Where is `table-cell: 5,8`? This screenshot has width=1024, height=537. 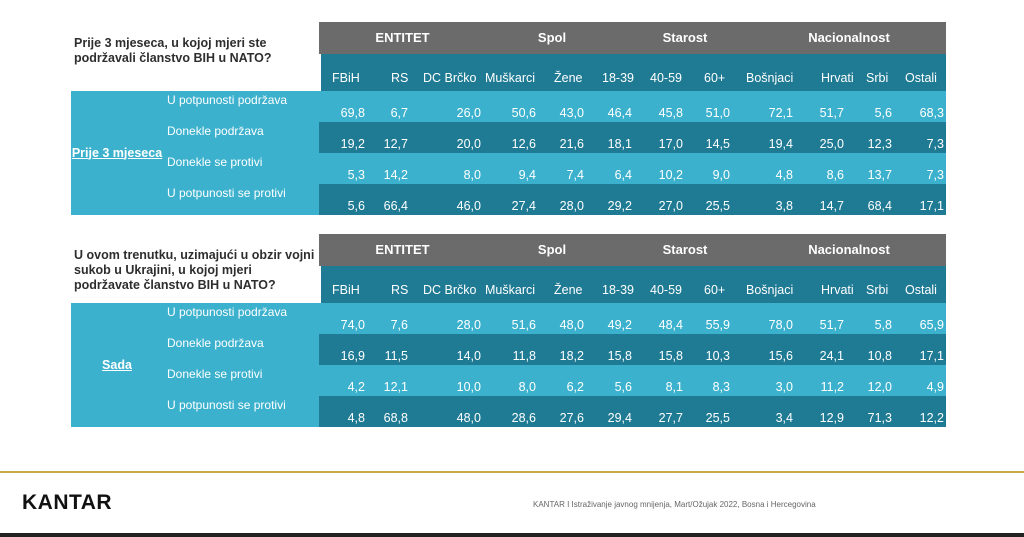
table-cell: 5,8 is located at coordinates (883, 325).